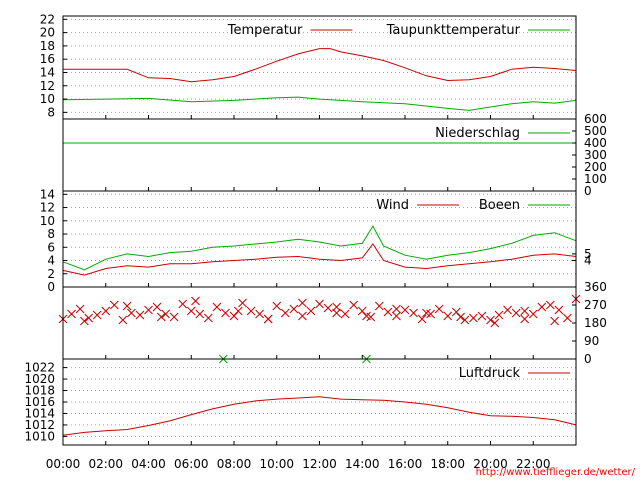 The image size is (640, 480). What do you see at coordinates (595, 179) in the screenshot?
I see `precipitation-ytick-label-right: 100` at bounding box center [595, 179].